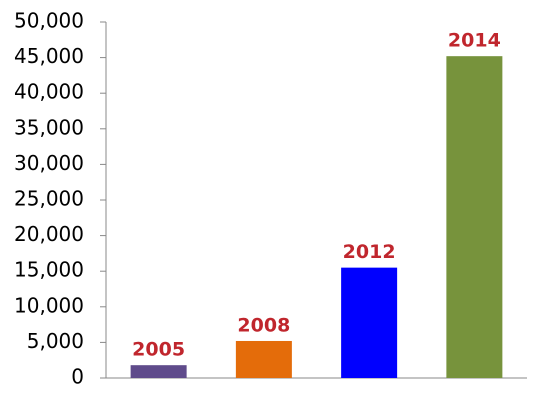 The image size is (543, 402). I want to click on y-tick-label: 35,000, so click(49, 127).